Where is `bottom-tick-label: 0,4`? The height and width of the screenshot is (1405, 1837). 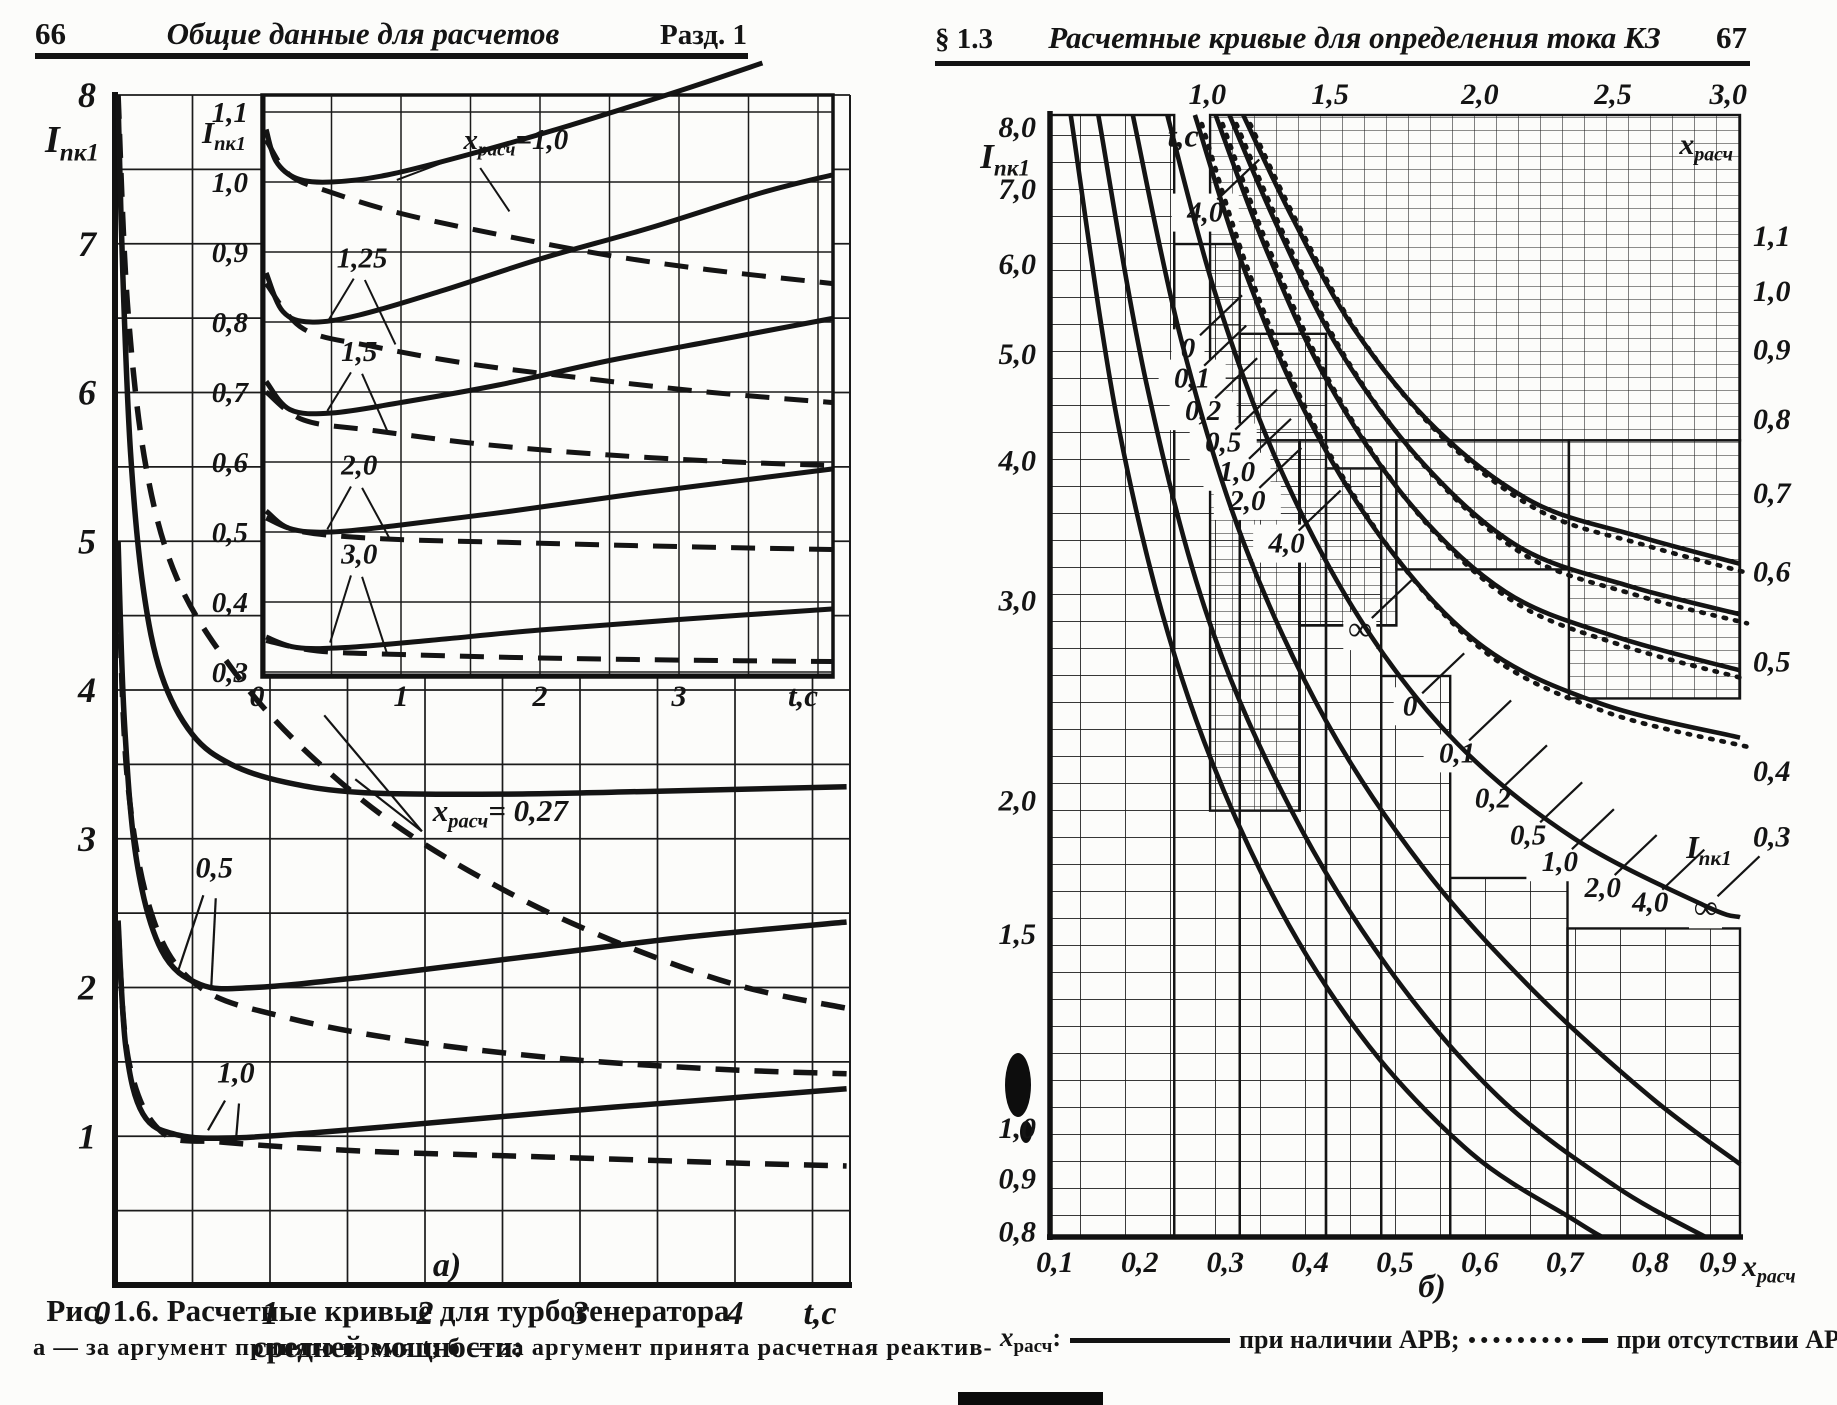
bottom-tick-label: 0,4 is located at coordinates (1310, 1262).